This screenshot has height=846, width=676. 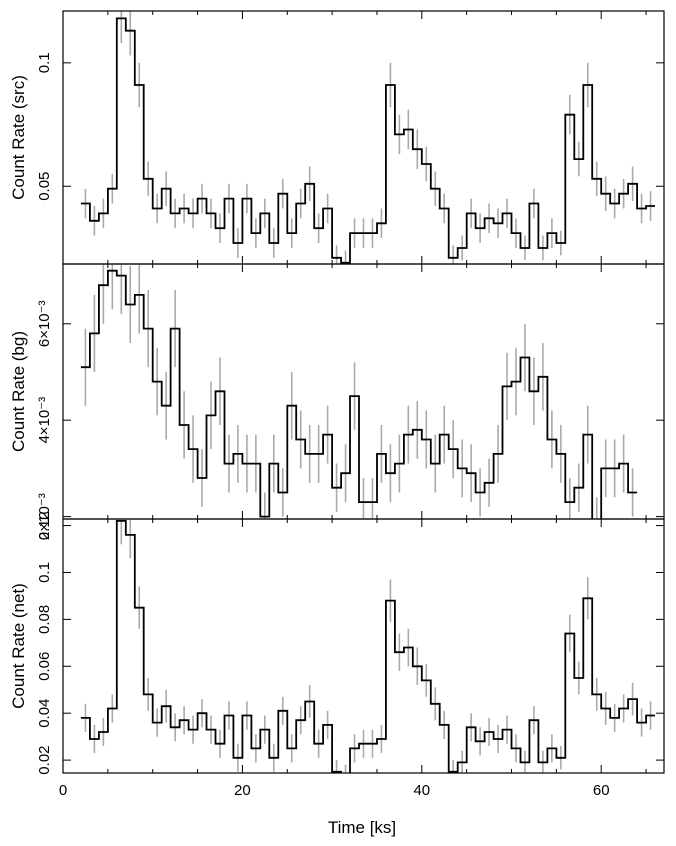 I want to click on y-axis-label: Count Rate (net), so click(x=18, y=646).